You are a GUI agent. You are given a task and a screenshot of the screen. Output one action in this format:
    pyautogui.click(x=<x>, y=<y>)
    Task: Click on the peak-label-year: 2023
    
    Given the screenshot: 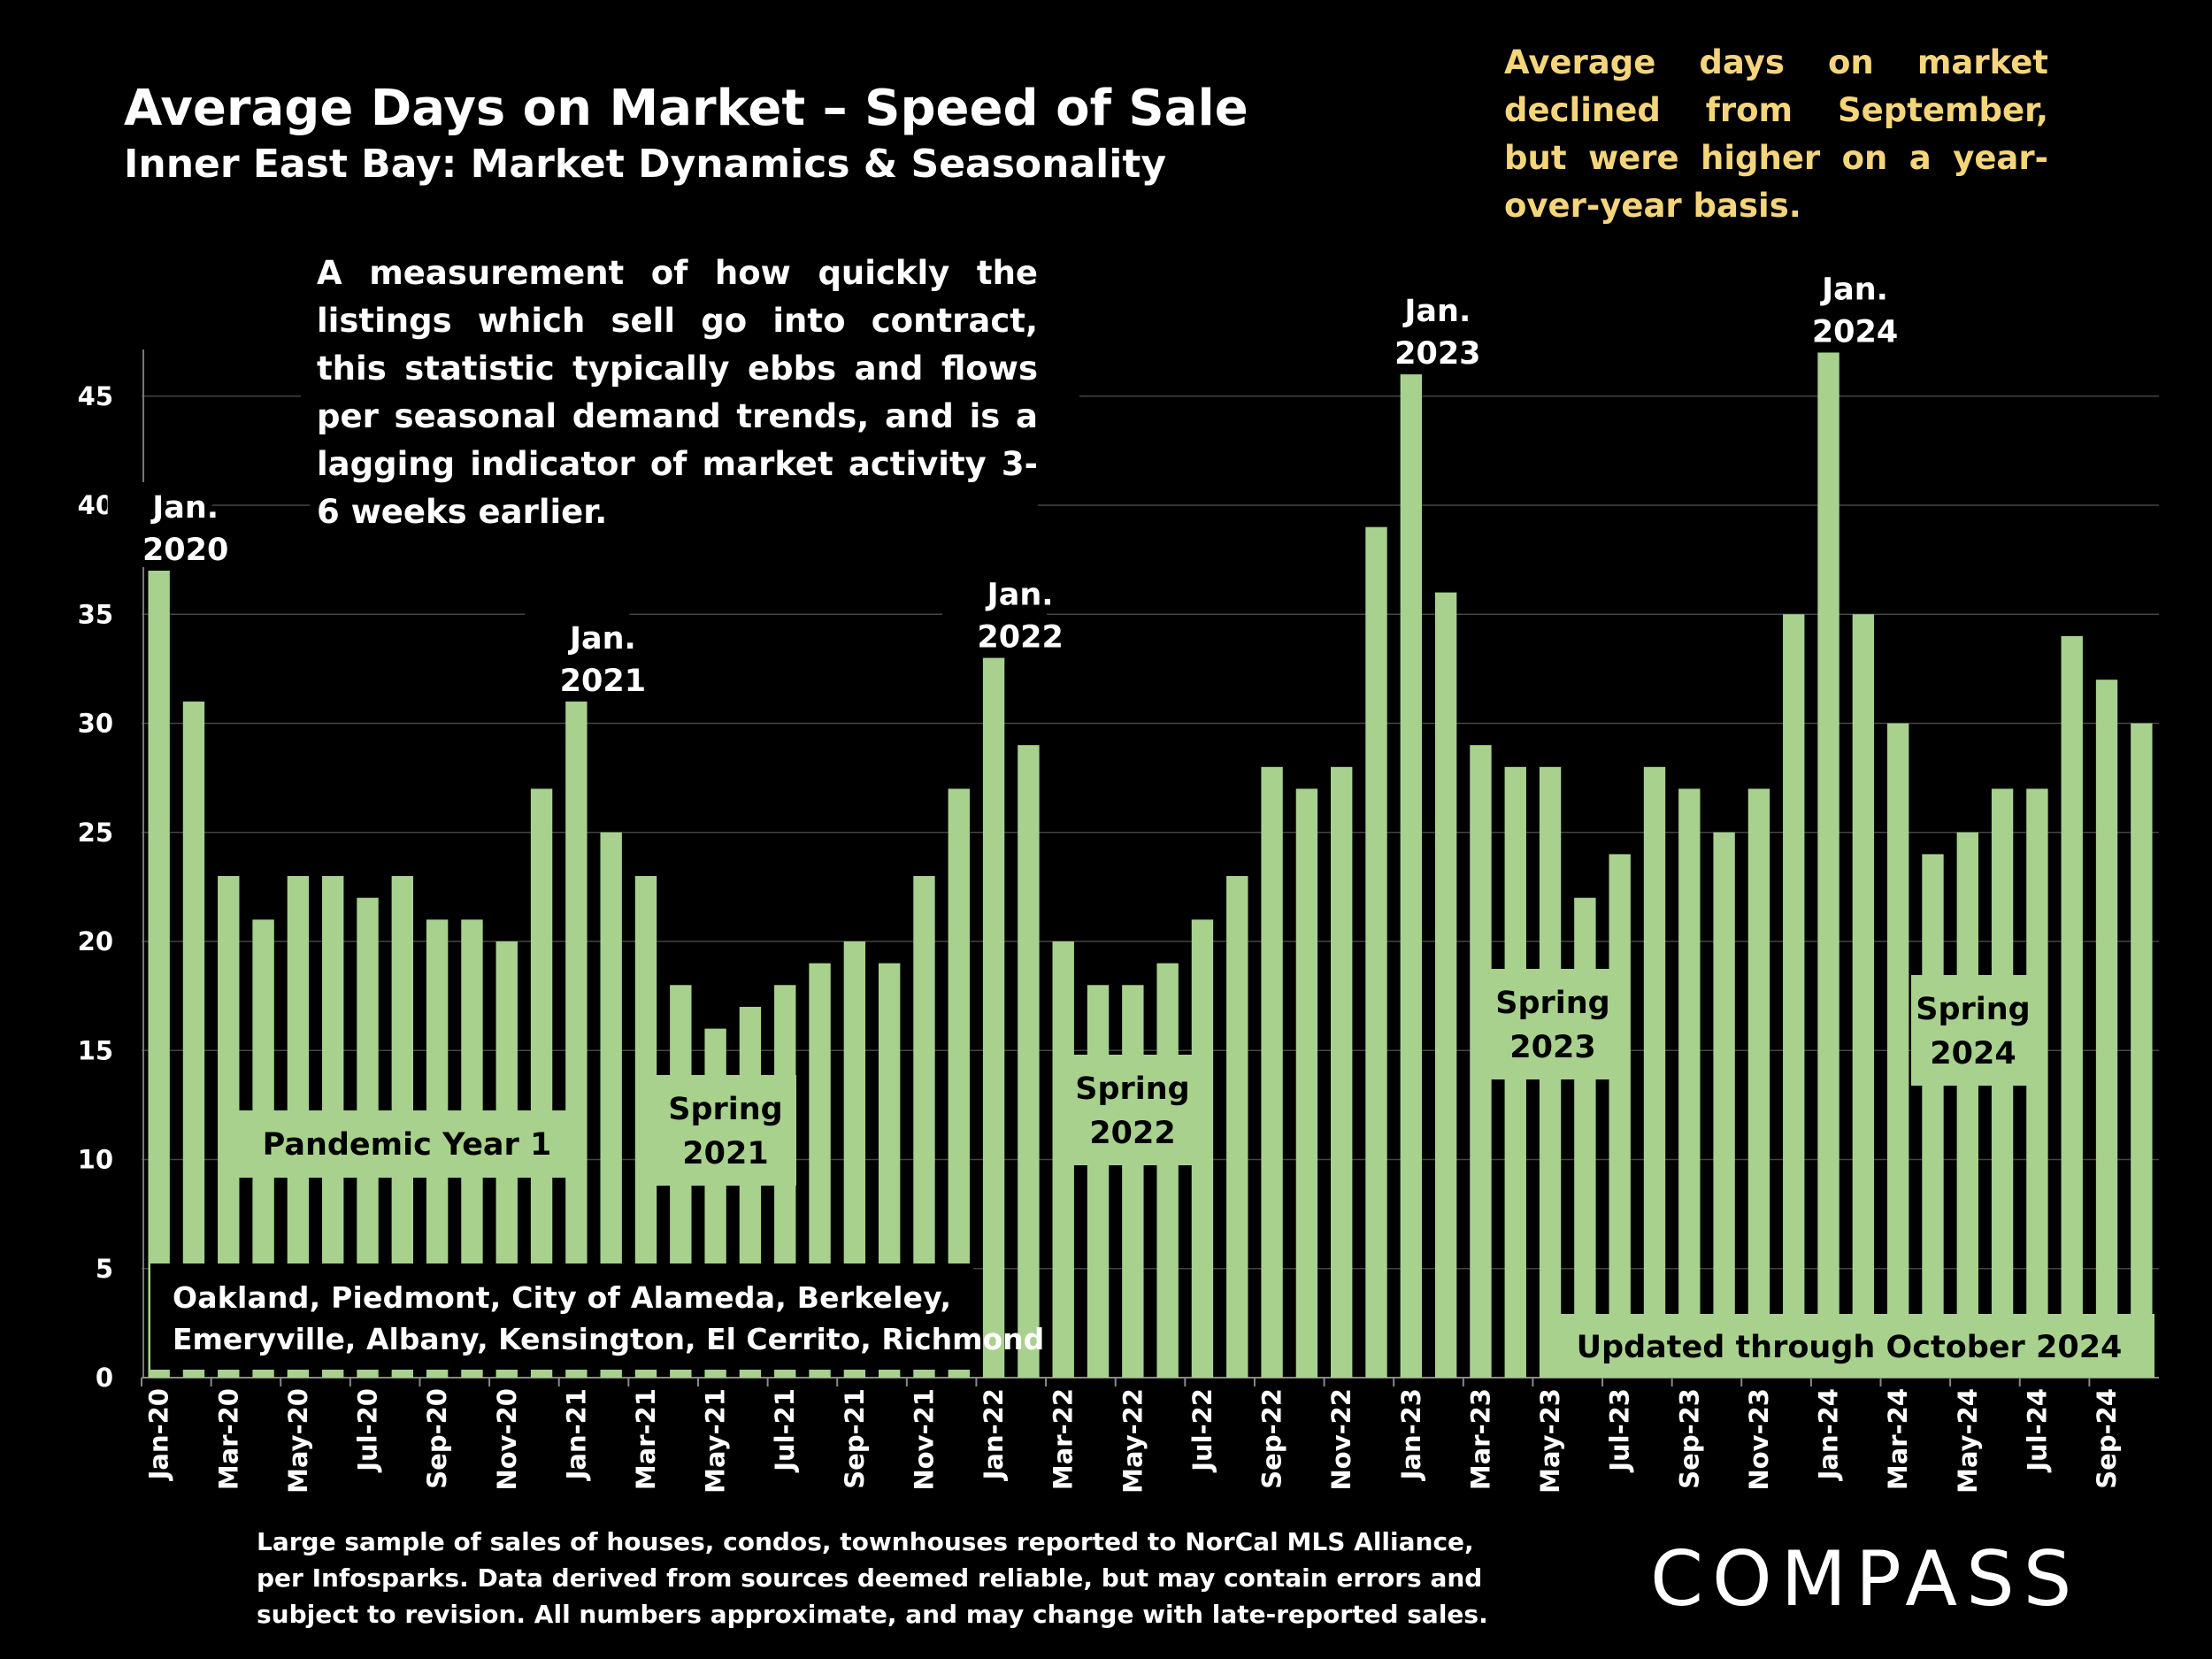 What is the action you would take?
    pyautogui.click(x=1437, y=354)
    